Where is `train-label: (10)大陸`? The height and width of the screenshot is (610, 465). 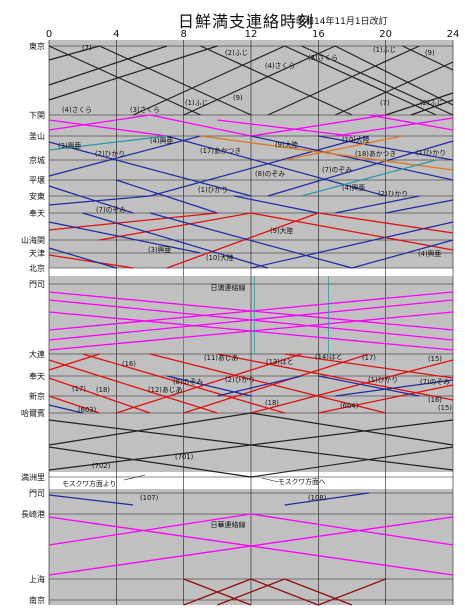 train-label: (10)大陸 is located at coordinates (356, 139).